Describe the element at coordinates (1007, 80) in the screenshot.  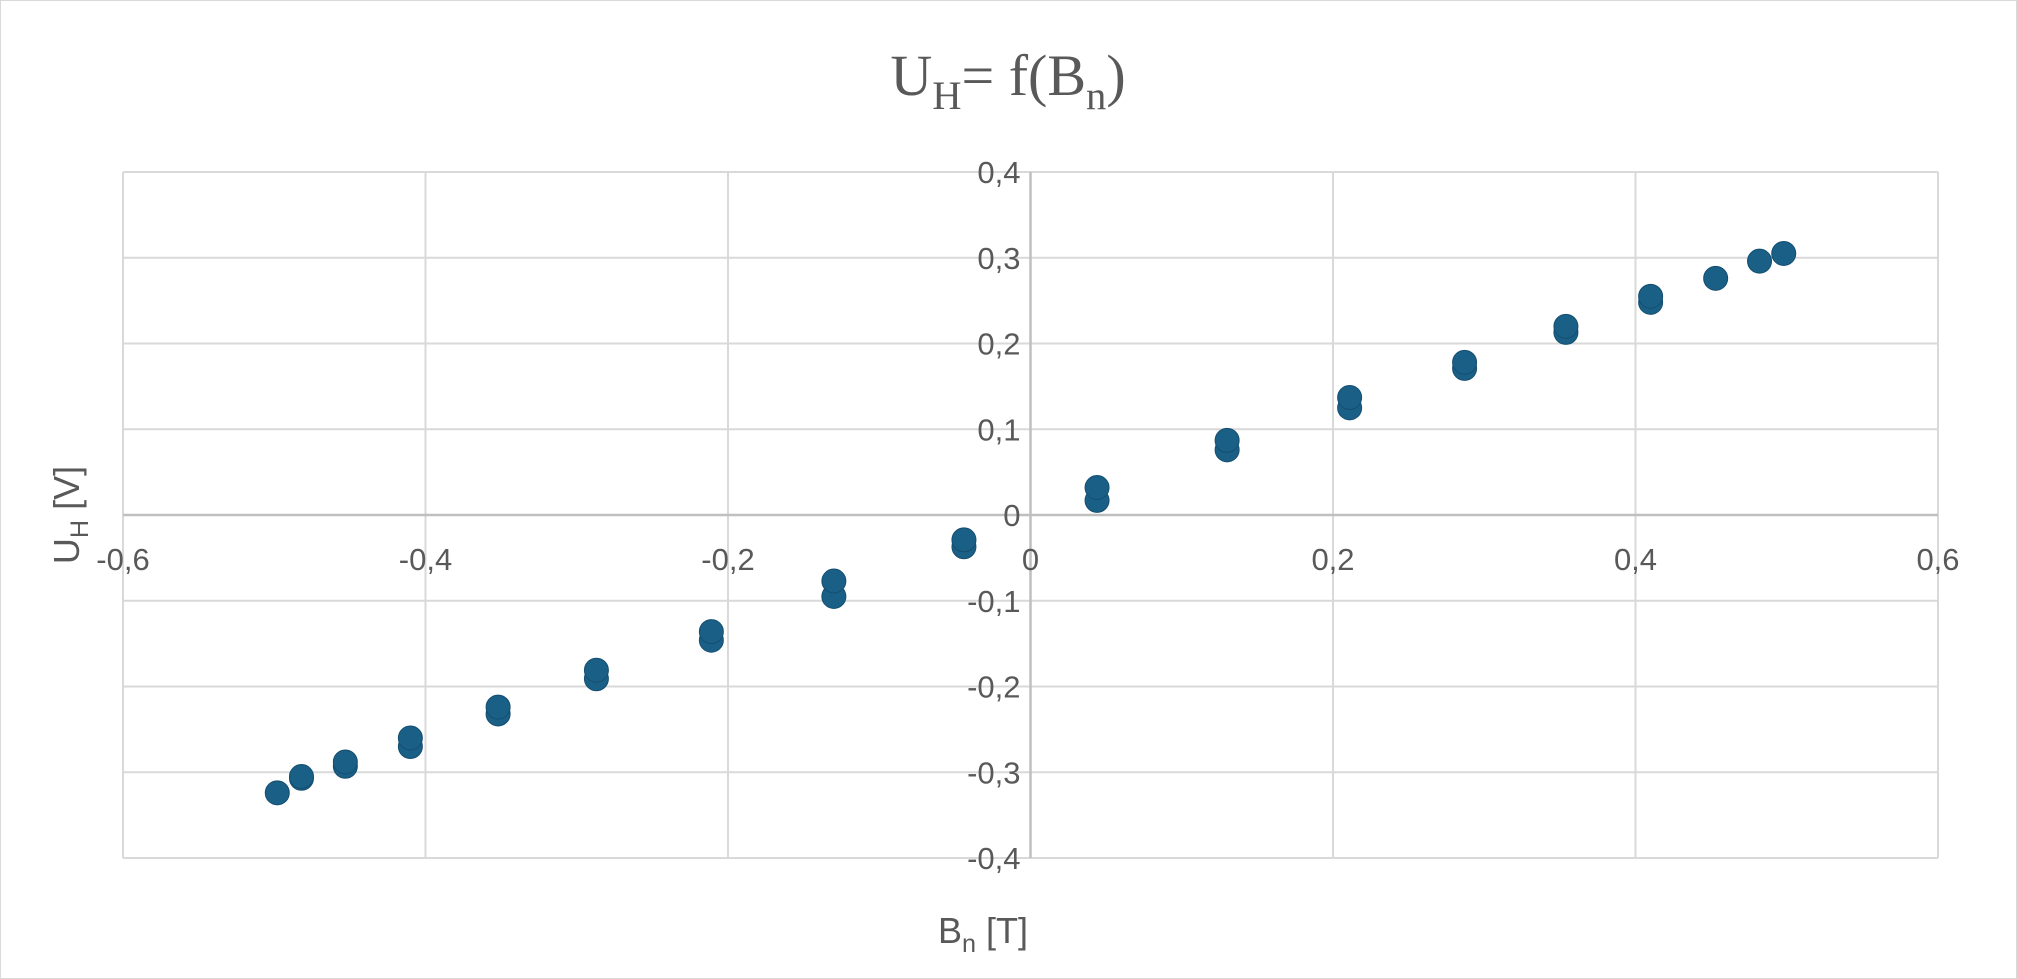
I see `chart-title: UH= f(Bn)` at that location.